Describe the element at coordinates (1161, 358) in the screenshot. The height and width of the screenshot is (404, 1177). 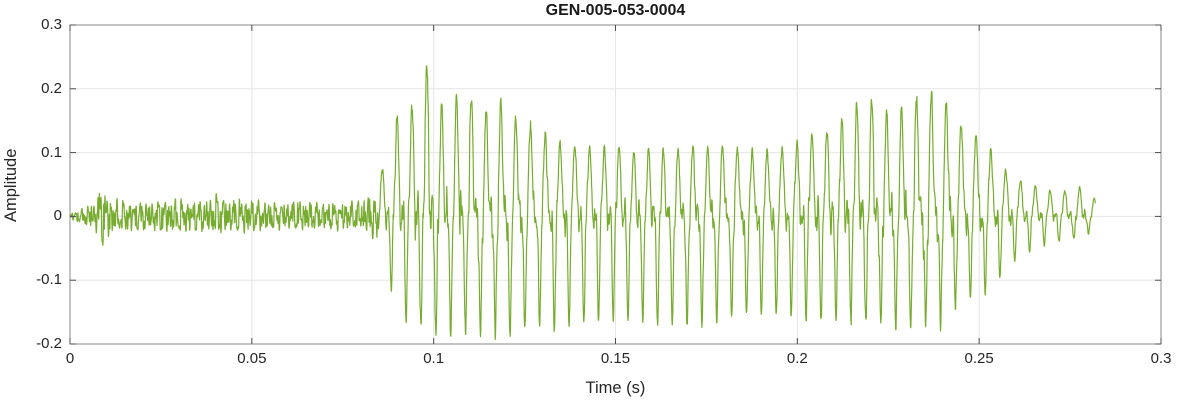
I see `x-tick-label: 0.3` at that location.